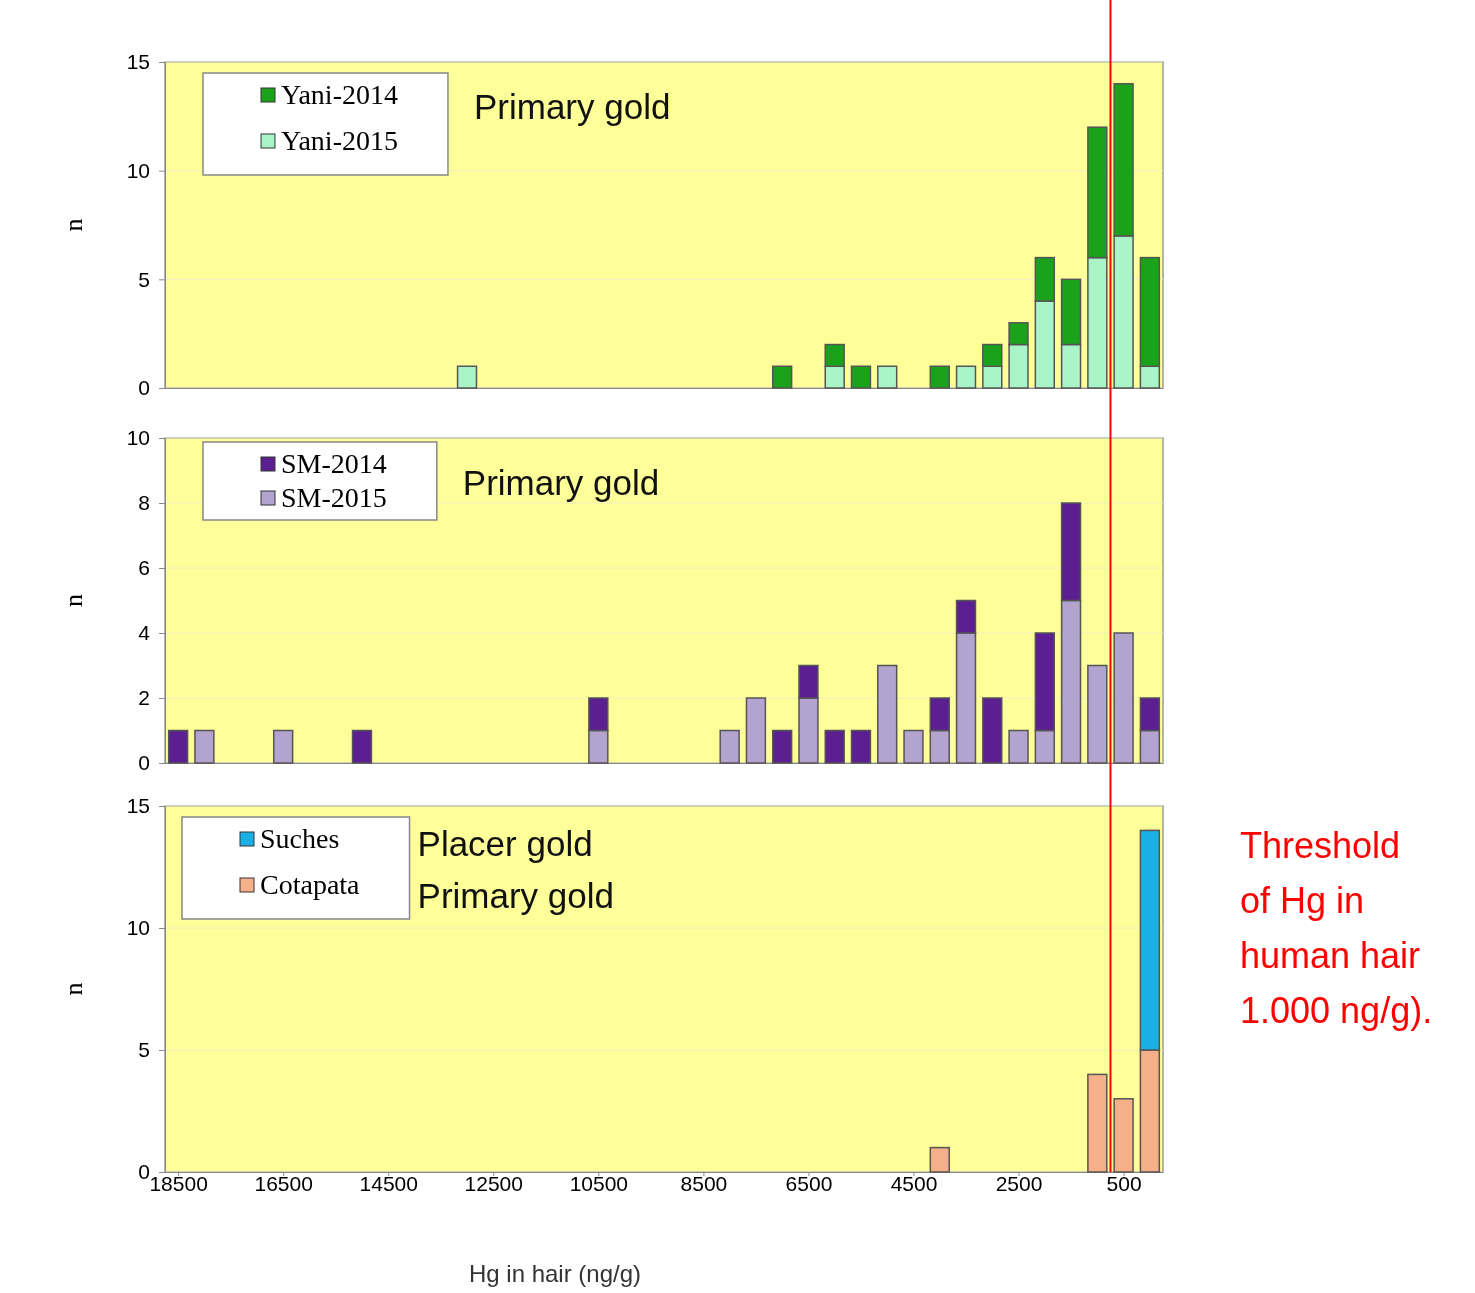 The height and width of the screenshot is (1293, 1475). Describe the element at coordinates (178, 1183) in the screenshot. I see `x-tick-label: 18500` at that location.